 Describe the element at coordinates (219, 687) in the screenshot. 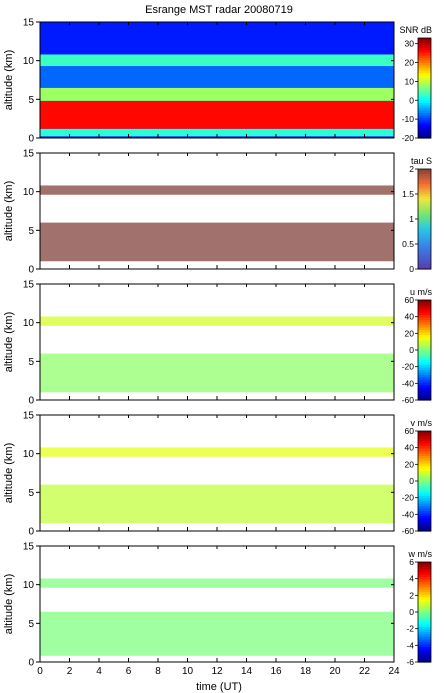

I see `x-axis-label: time (UT)` at that location.